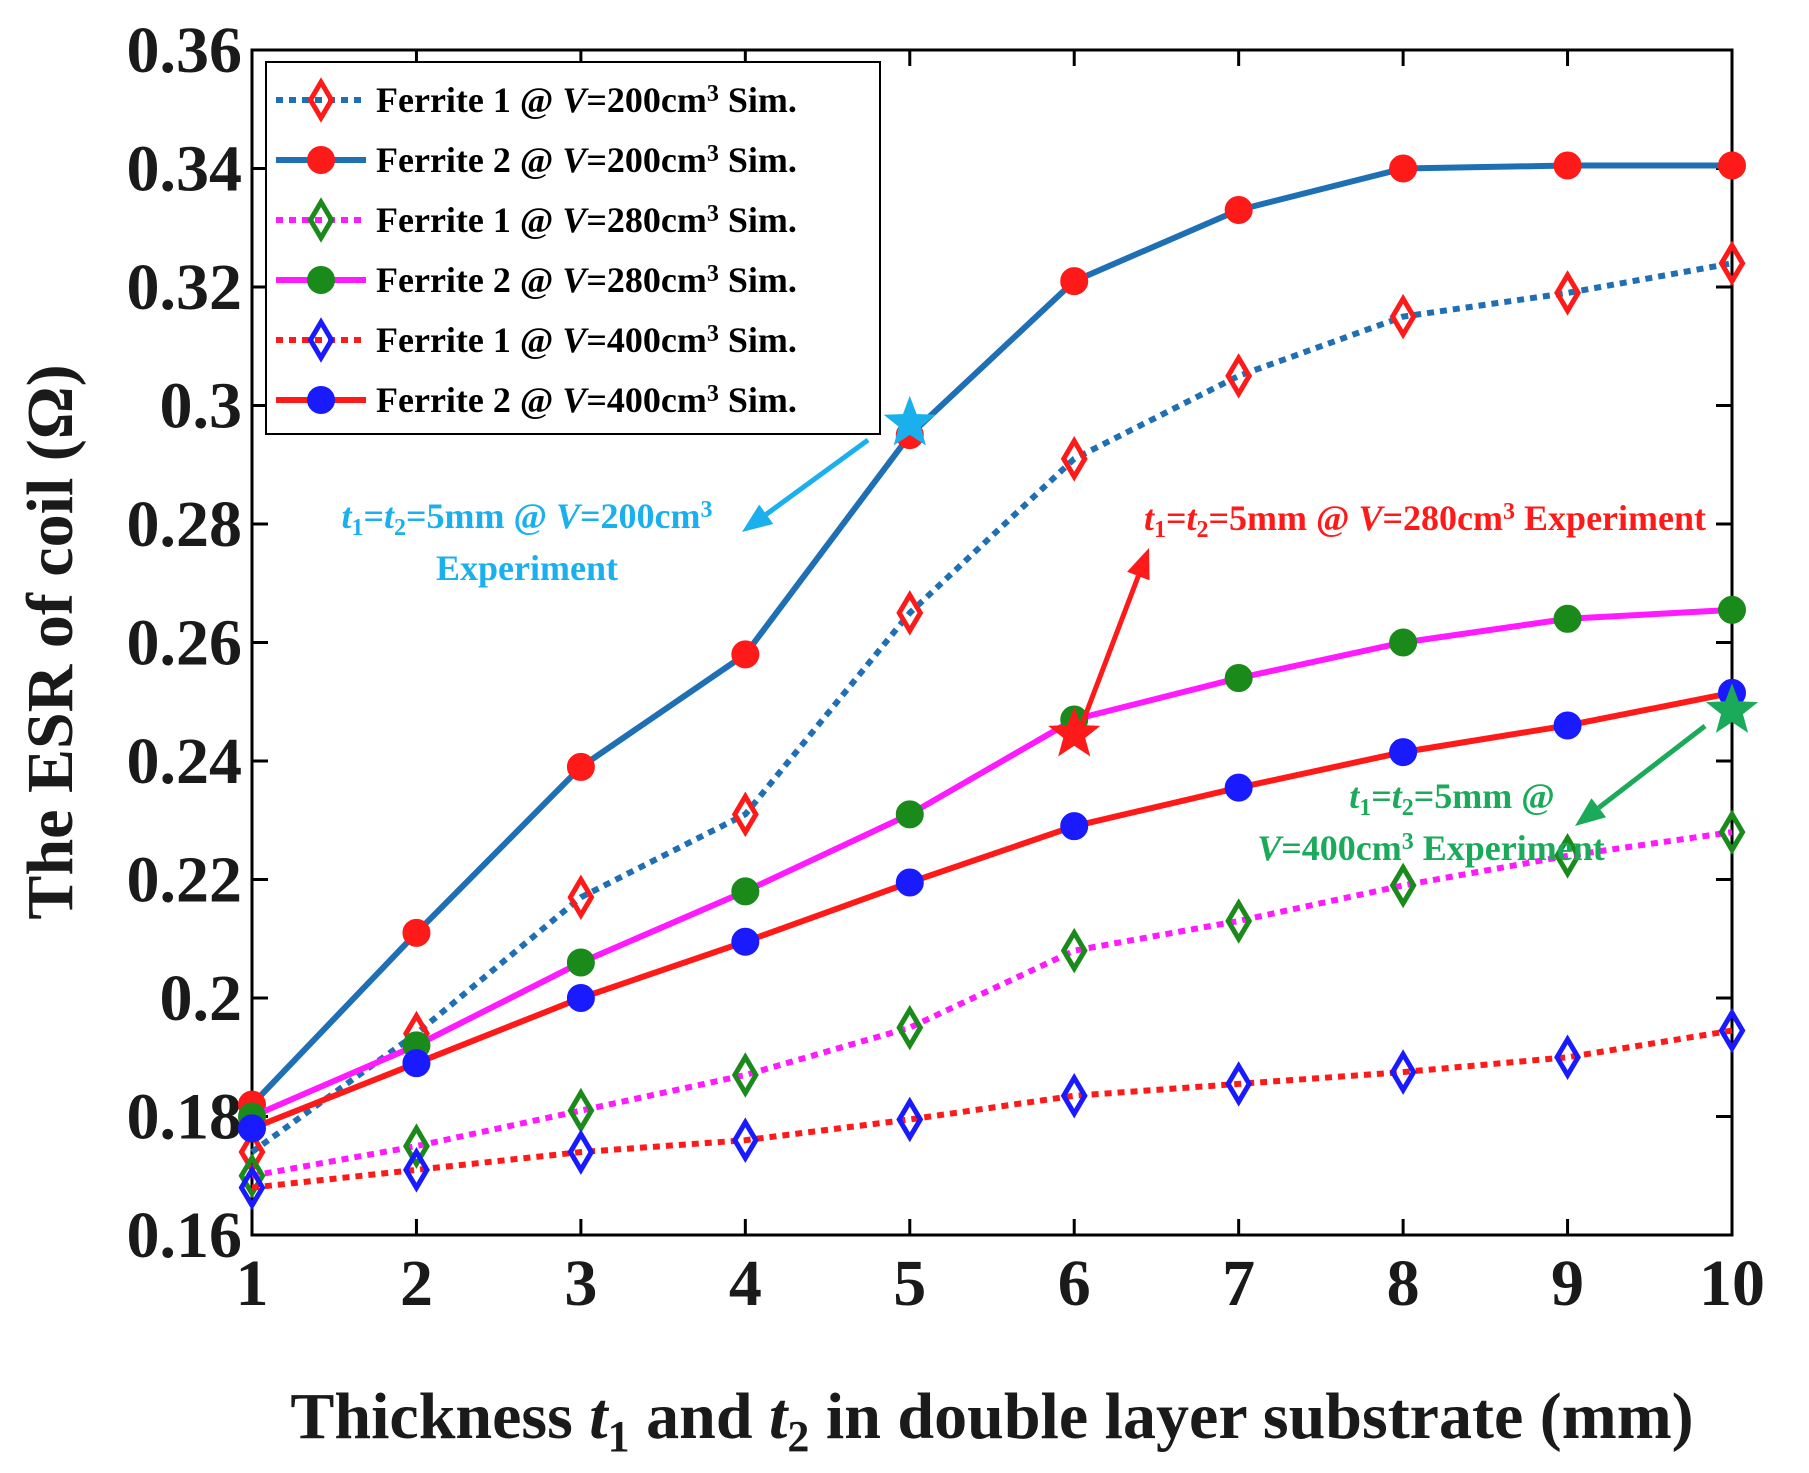  Describe the element at coordinates (1074, 731) in the screenshot. I see `experiment-star-exp-v280` at that location.